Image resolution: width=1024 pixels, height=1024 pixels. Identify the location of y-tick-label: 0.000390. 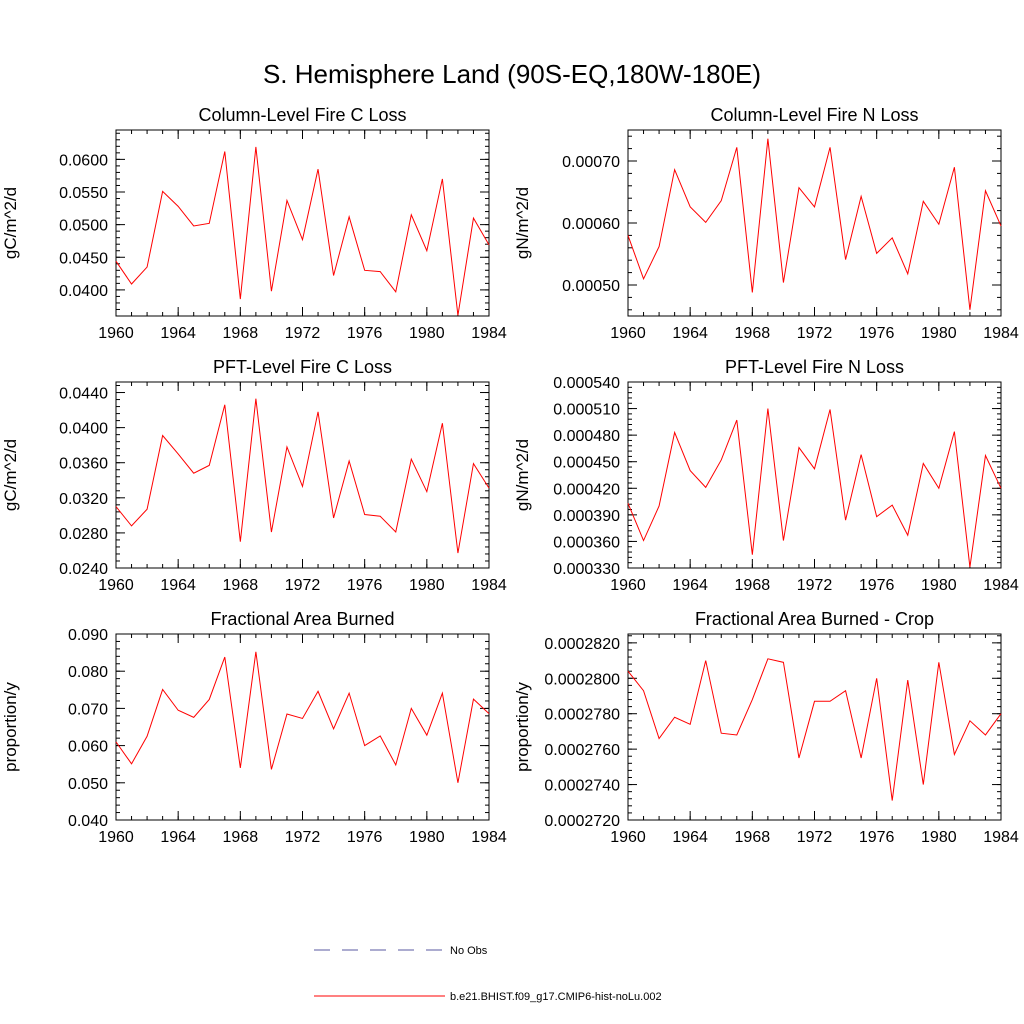
(586, 516).